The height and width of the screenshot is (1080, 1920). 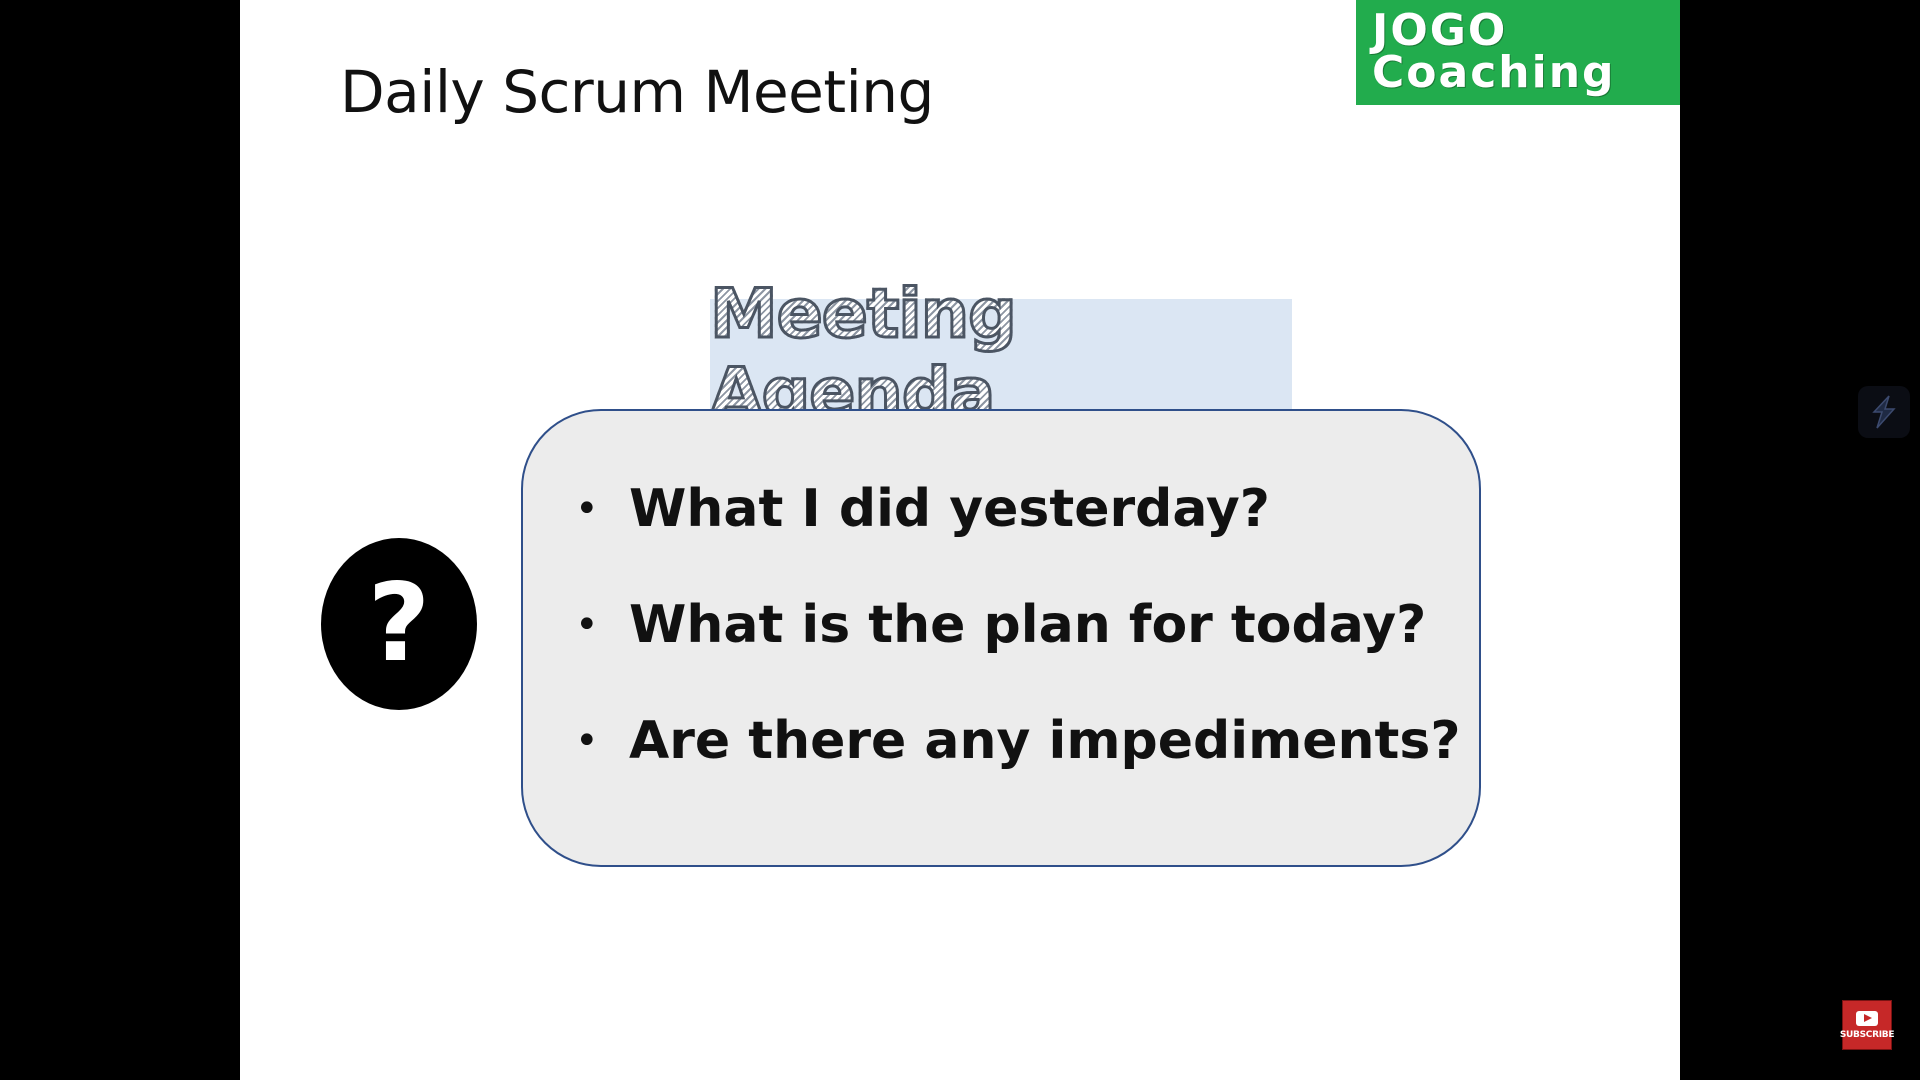 I want to click on jogo-coaching-logo: JOGO Coaching, so click(x=1518, y=52).